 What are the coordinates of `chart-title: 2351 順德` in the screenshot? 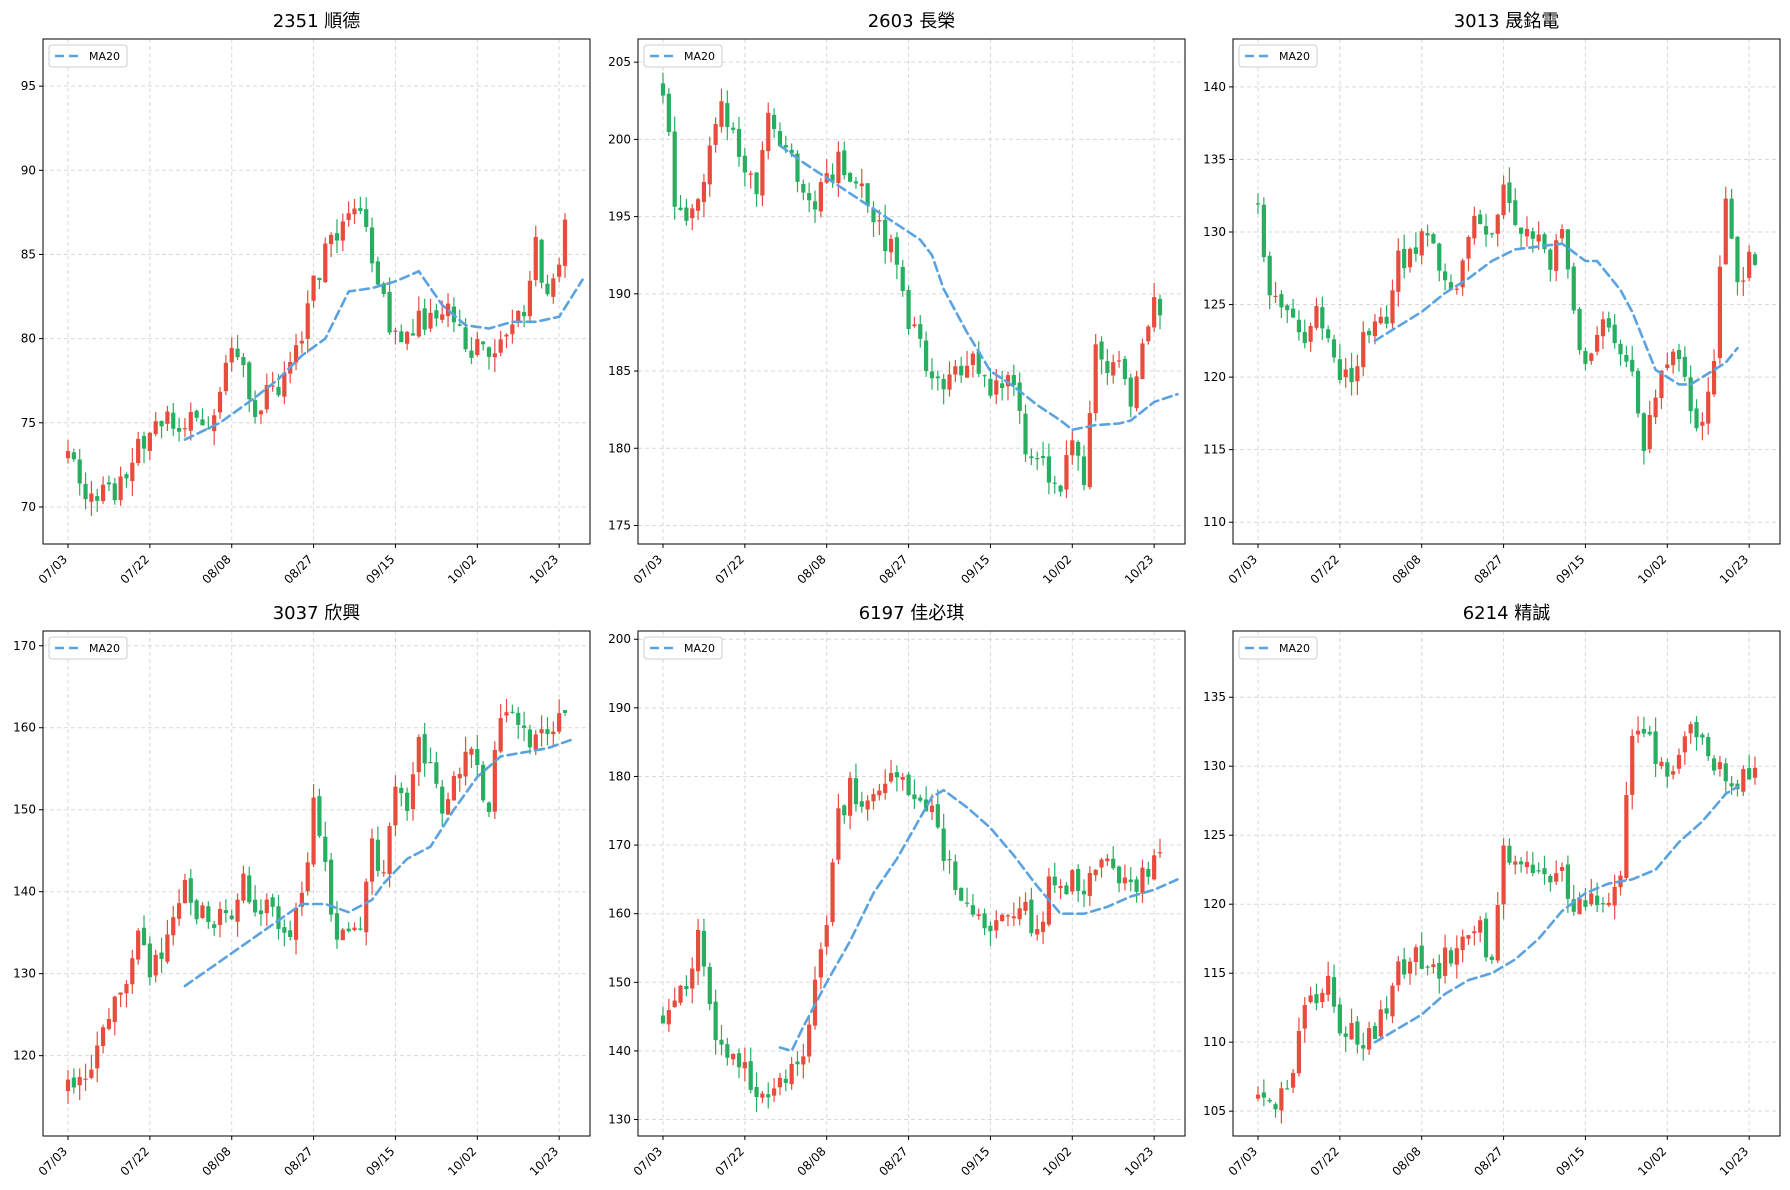 It's located at (317, 21).